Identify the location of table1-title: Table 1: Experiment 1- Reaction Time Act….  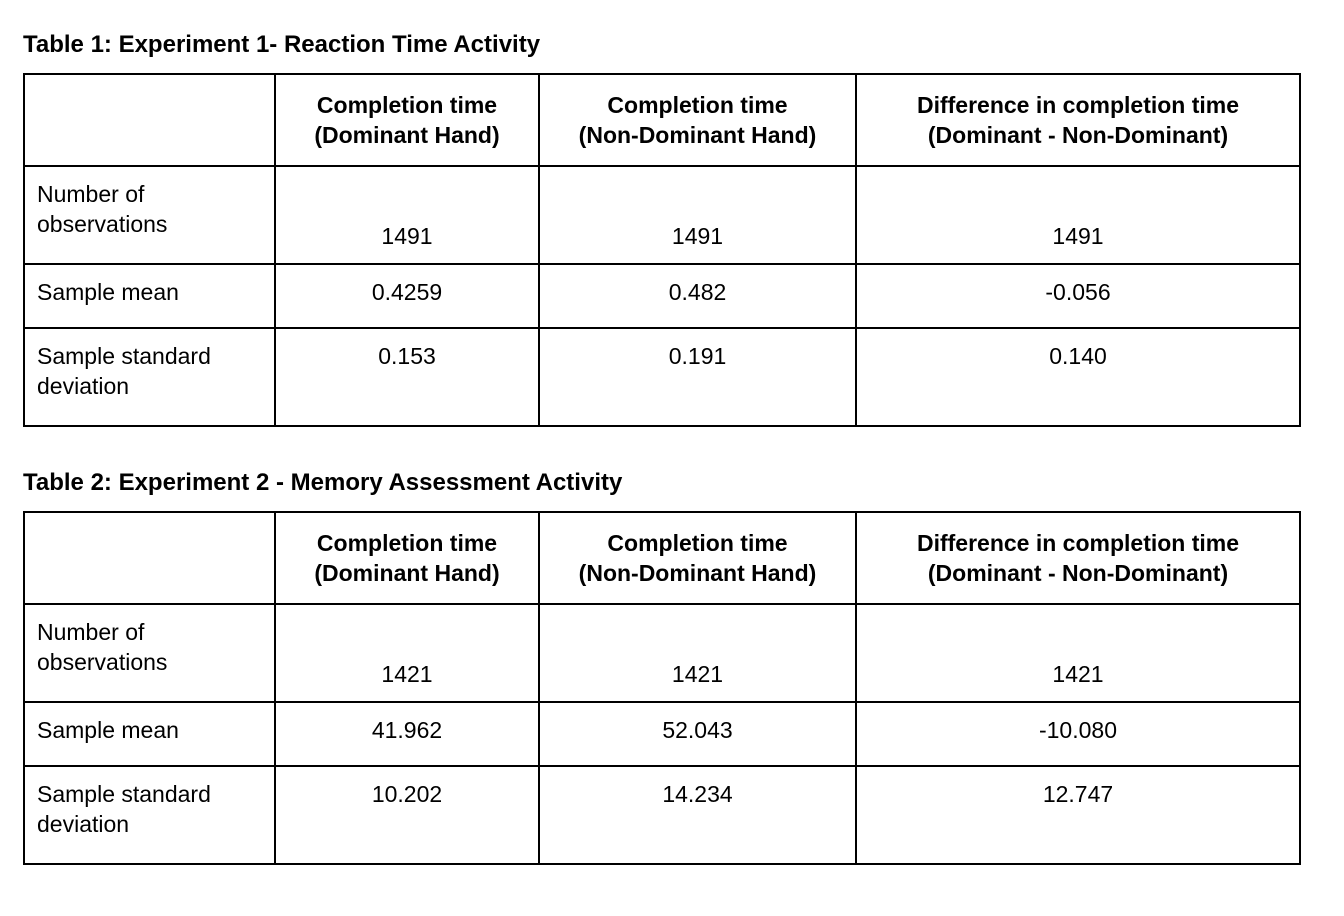
(282, 44).